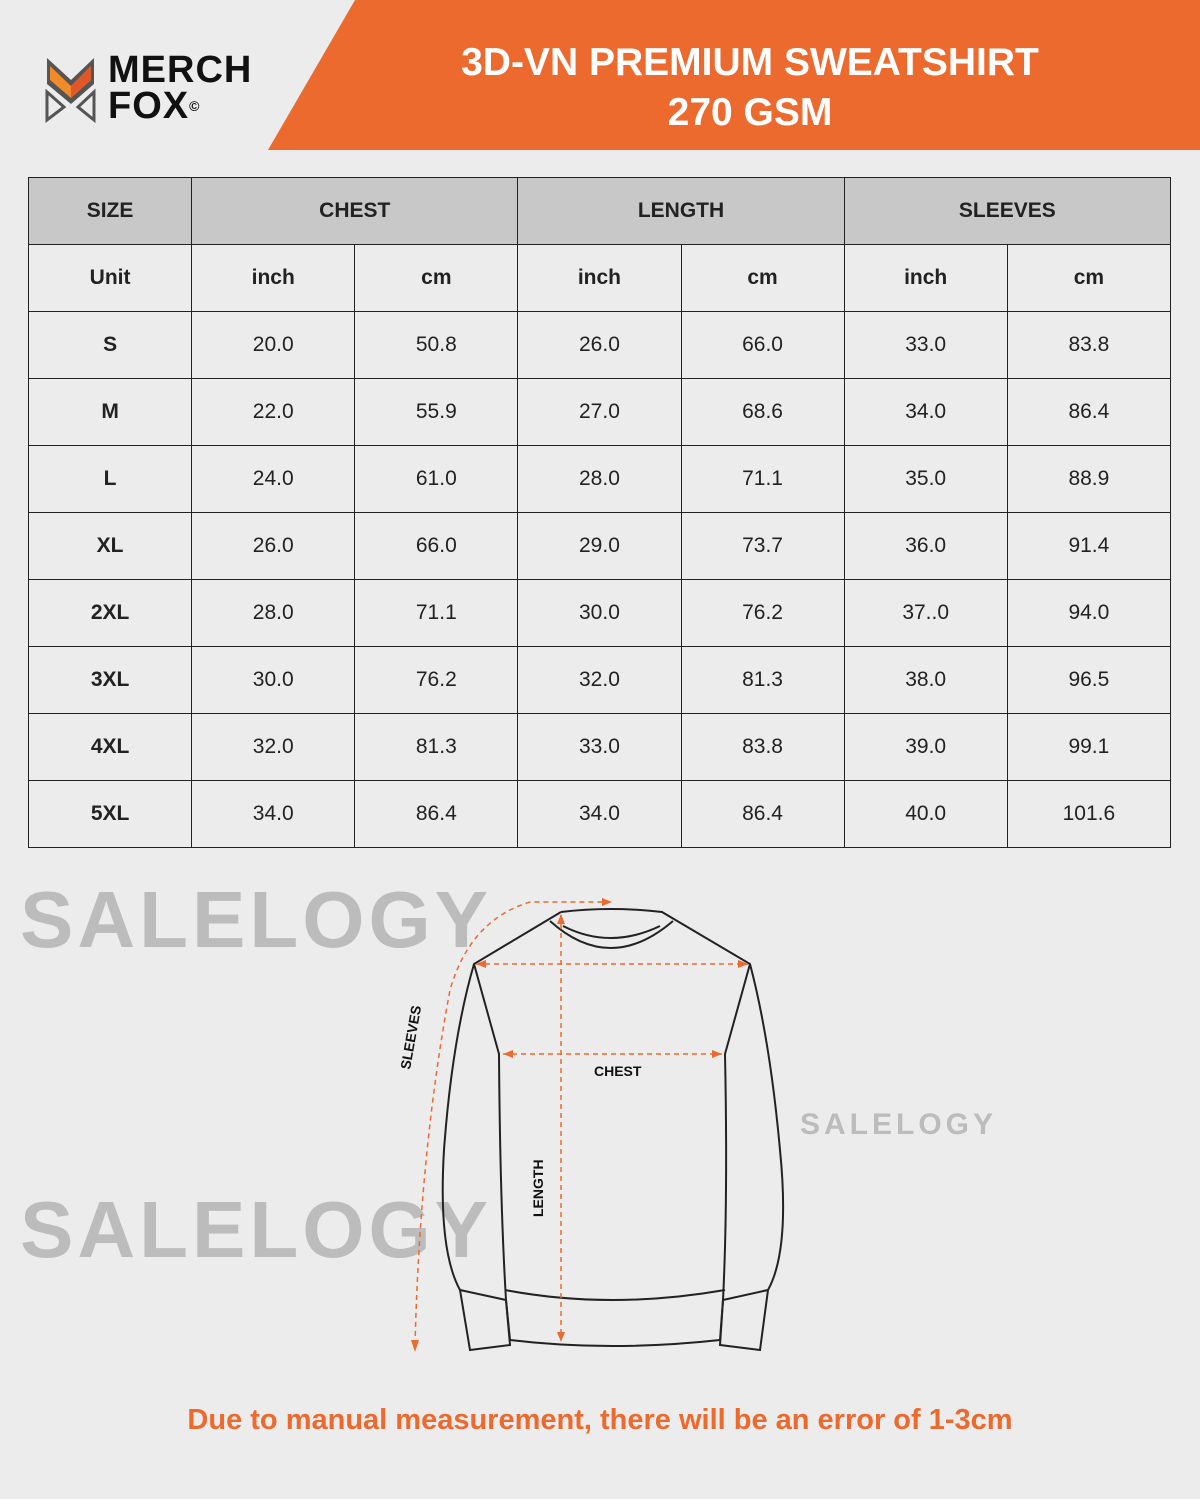 This screenshot has width=1200, height=1499. Describe the element at coordinates (925, 814) in the screenshot. I see `value-cell: 40.0` at that location.